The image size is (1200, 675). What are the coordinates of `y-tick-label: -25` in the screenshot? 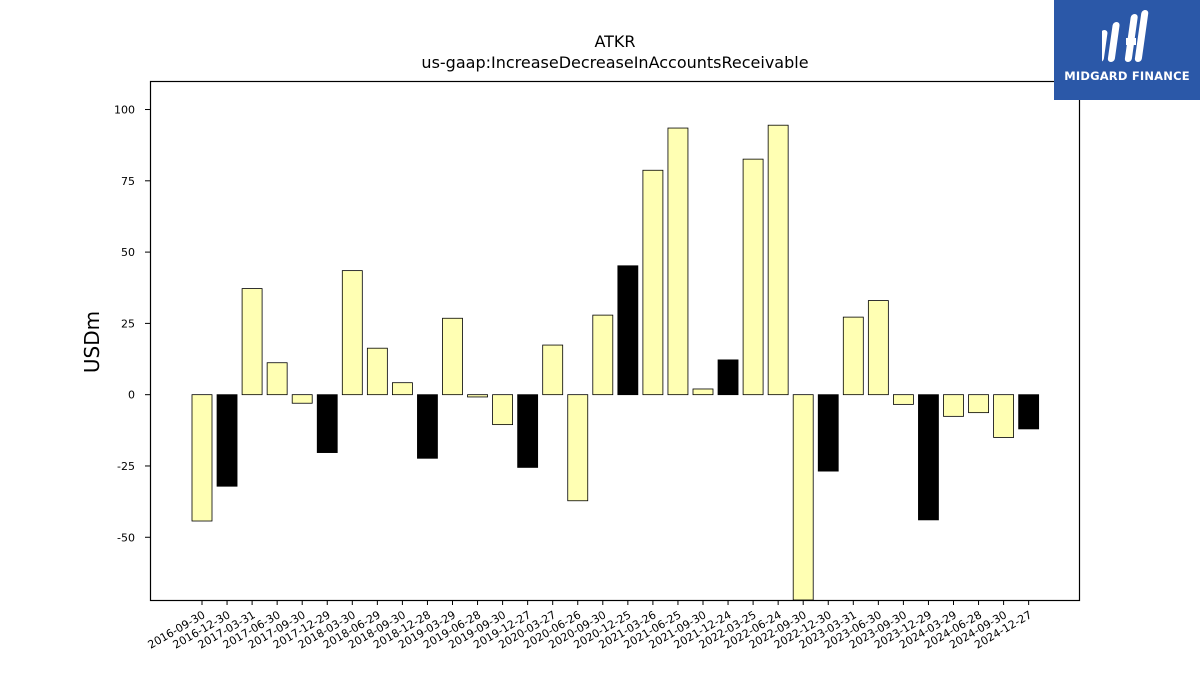 It's located at (126, 466).